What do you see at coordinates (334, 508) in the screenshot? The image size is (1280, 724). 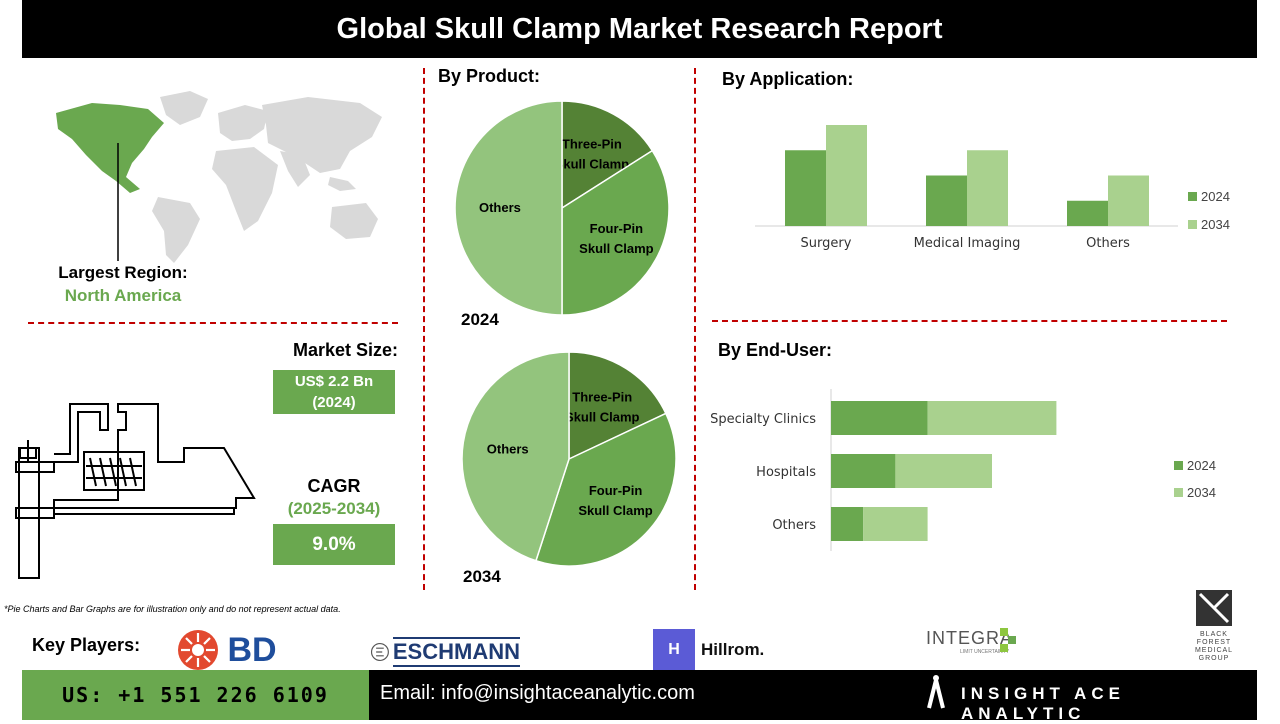 I see `cagr-period: (2025-2034)` at bounding box center [334, 508].